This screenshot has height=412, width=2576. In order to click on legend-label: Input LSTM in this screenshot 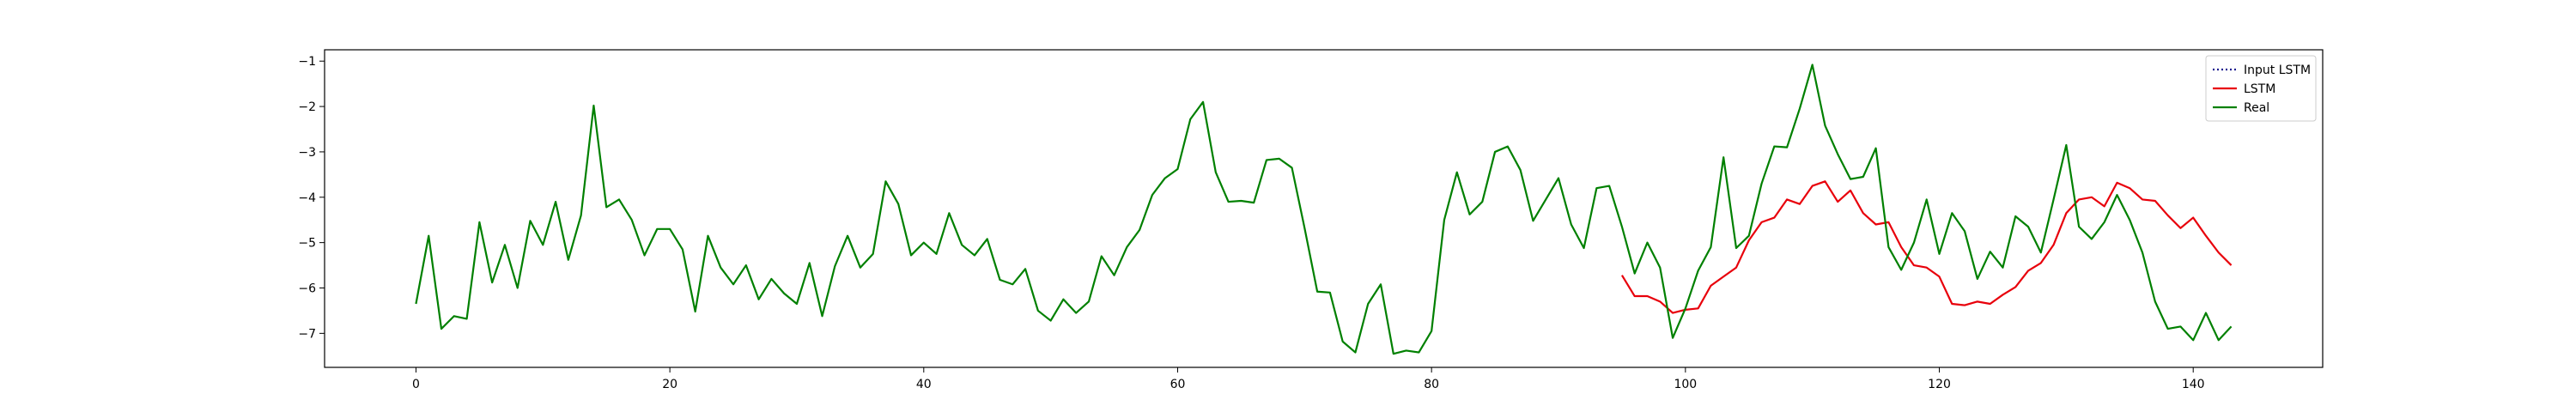, I will do `click(2277, 70)`.